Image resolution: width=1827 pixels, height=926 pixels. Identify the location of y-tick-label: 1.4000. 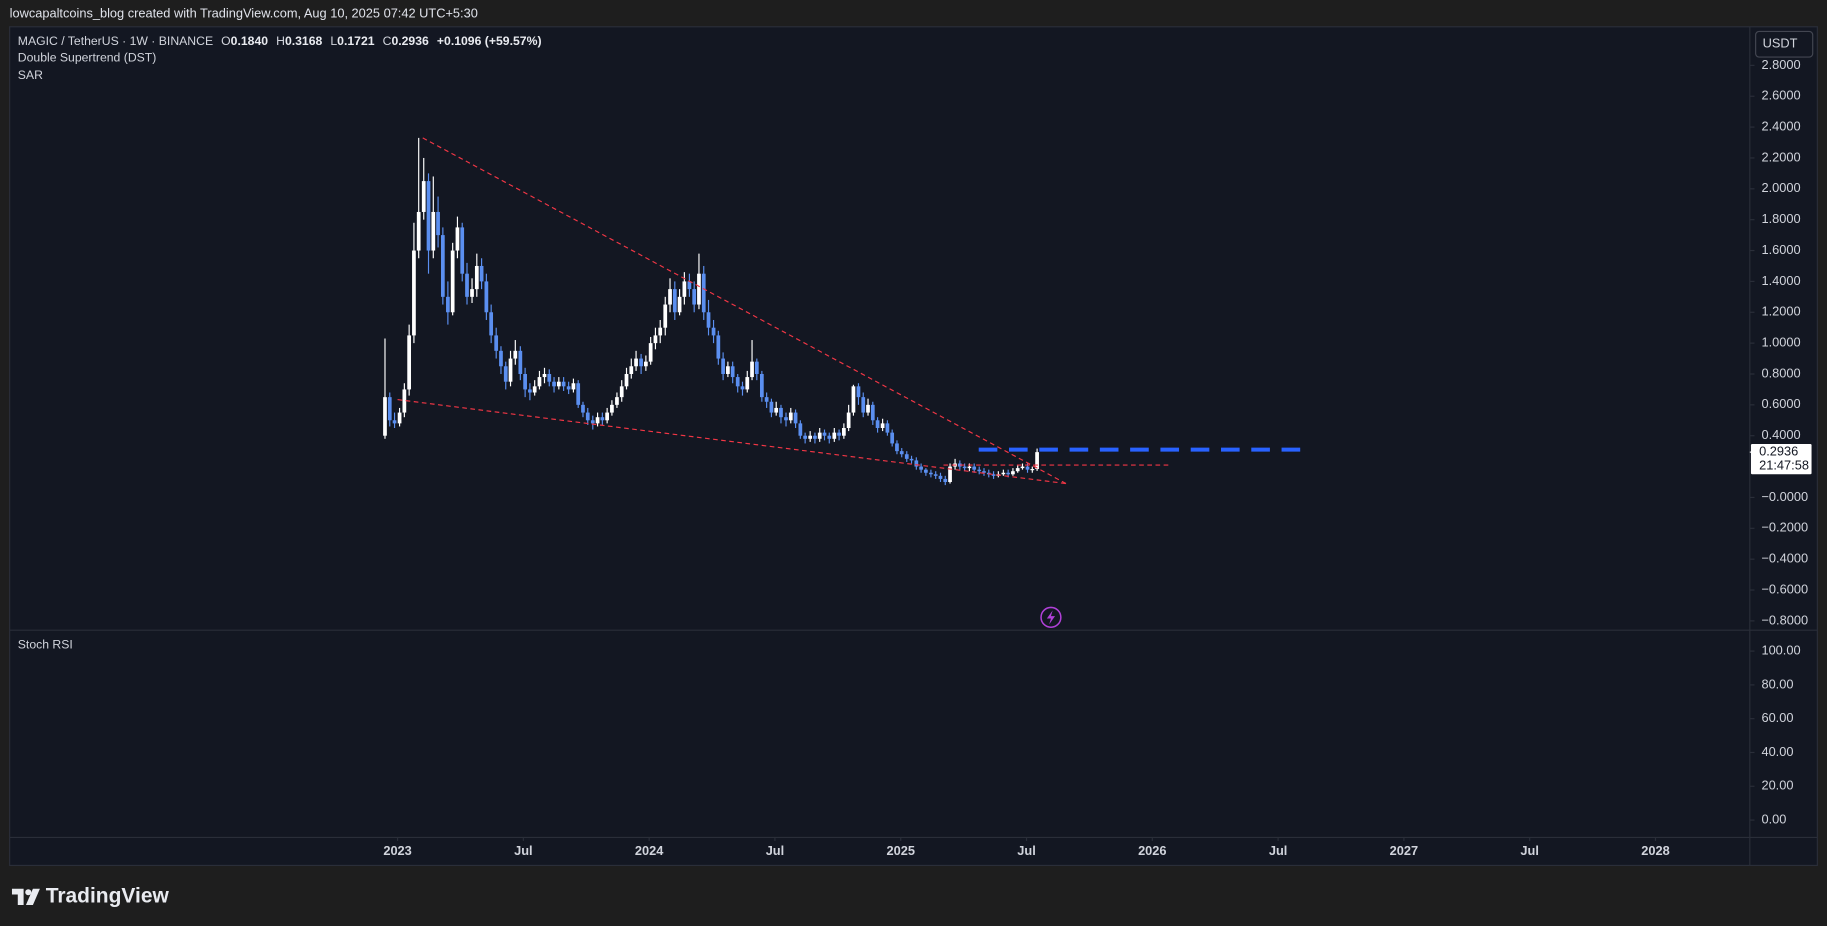
(1780, 280).